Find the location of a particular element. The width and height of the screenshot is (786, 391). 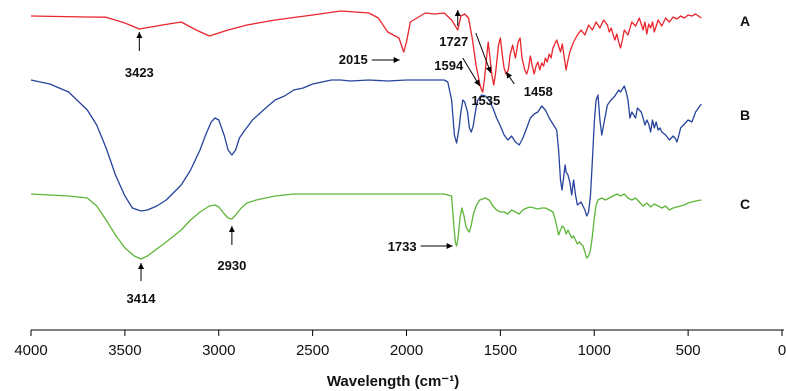

peak-label-1733: 1733 is located at coordinates (402, 246).